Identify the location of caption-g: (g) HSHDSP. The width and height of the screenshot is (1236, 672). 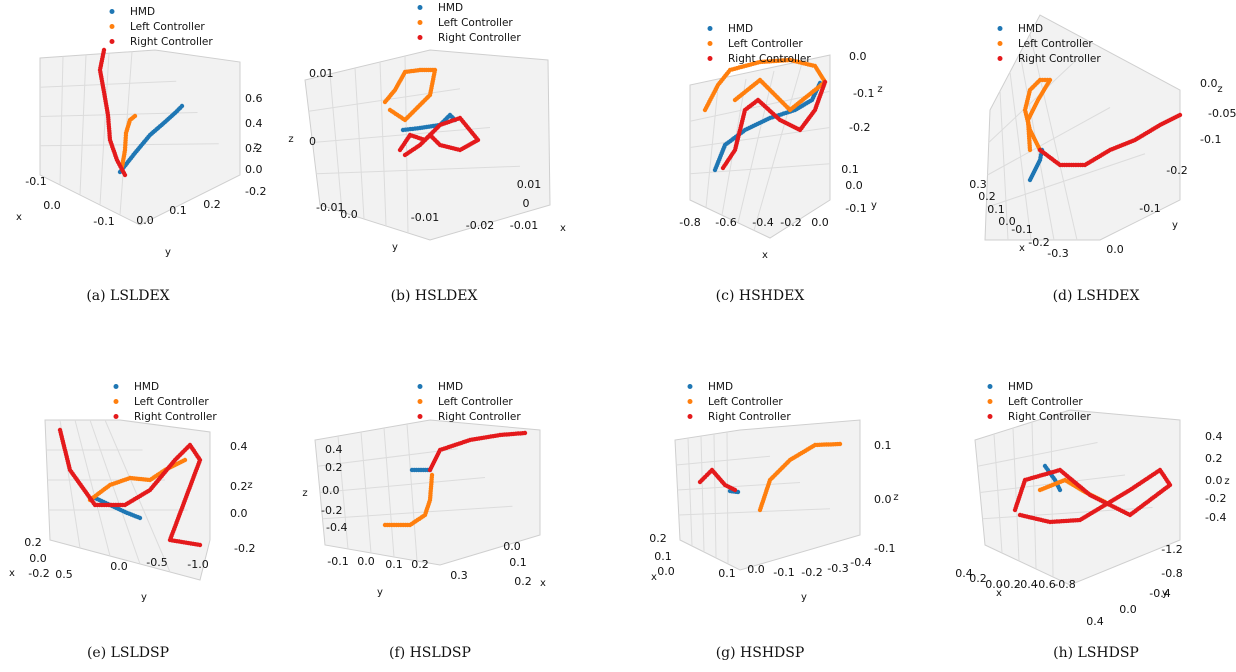
(760, 653).